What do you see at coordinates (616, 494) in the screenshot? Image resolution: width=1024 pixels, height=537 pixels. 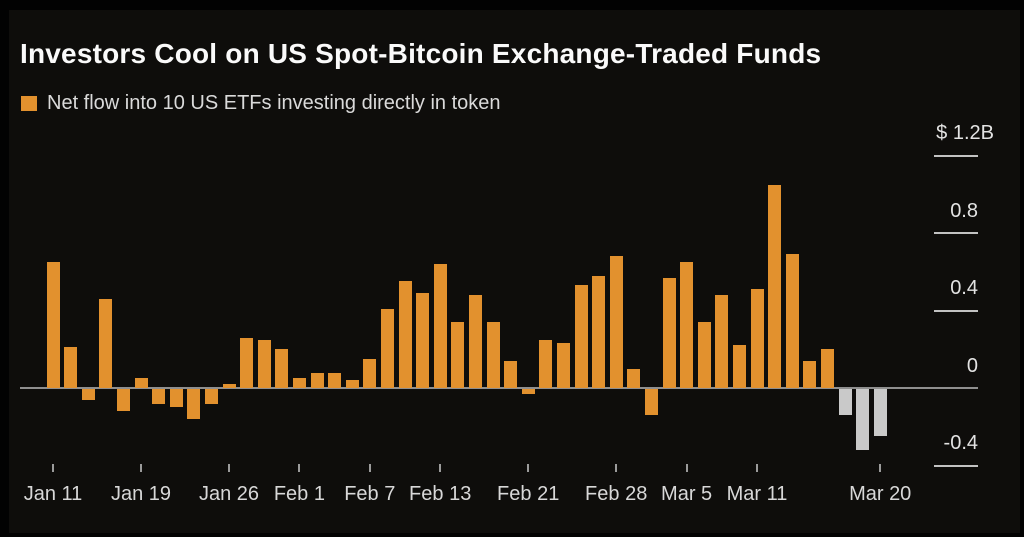 I see `x-axis-label: Feb 28` at bounding box center [616, 494].